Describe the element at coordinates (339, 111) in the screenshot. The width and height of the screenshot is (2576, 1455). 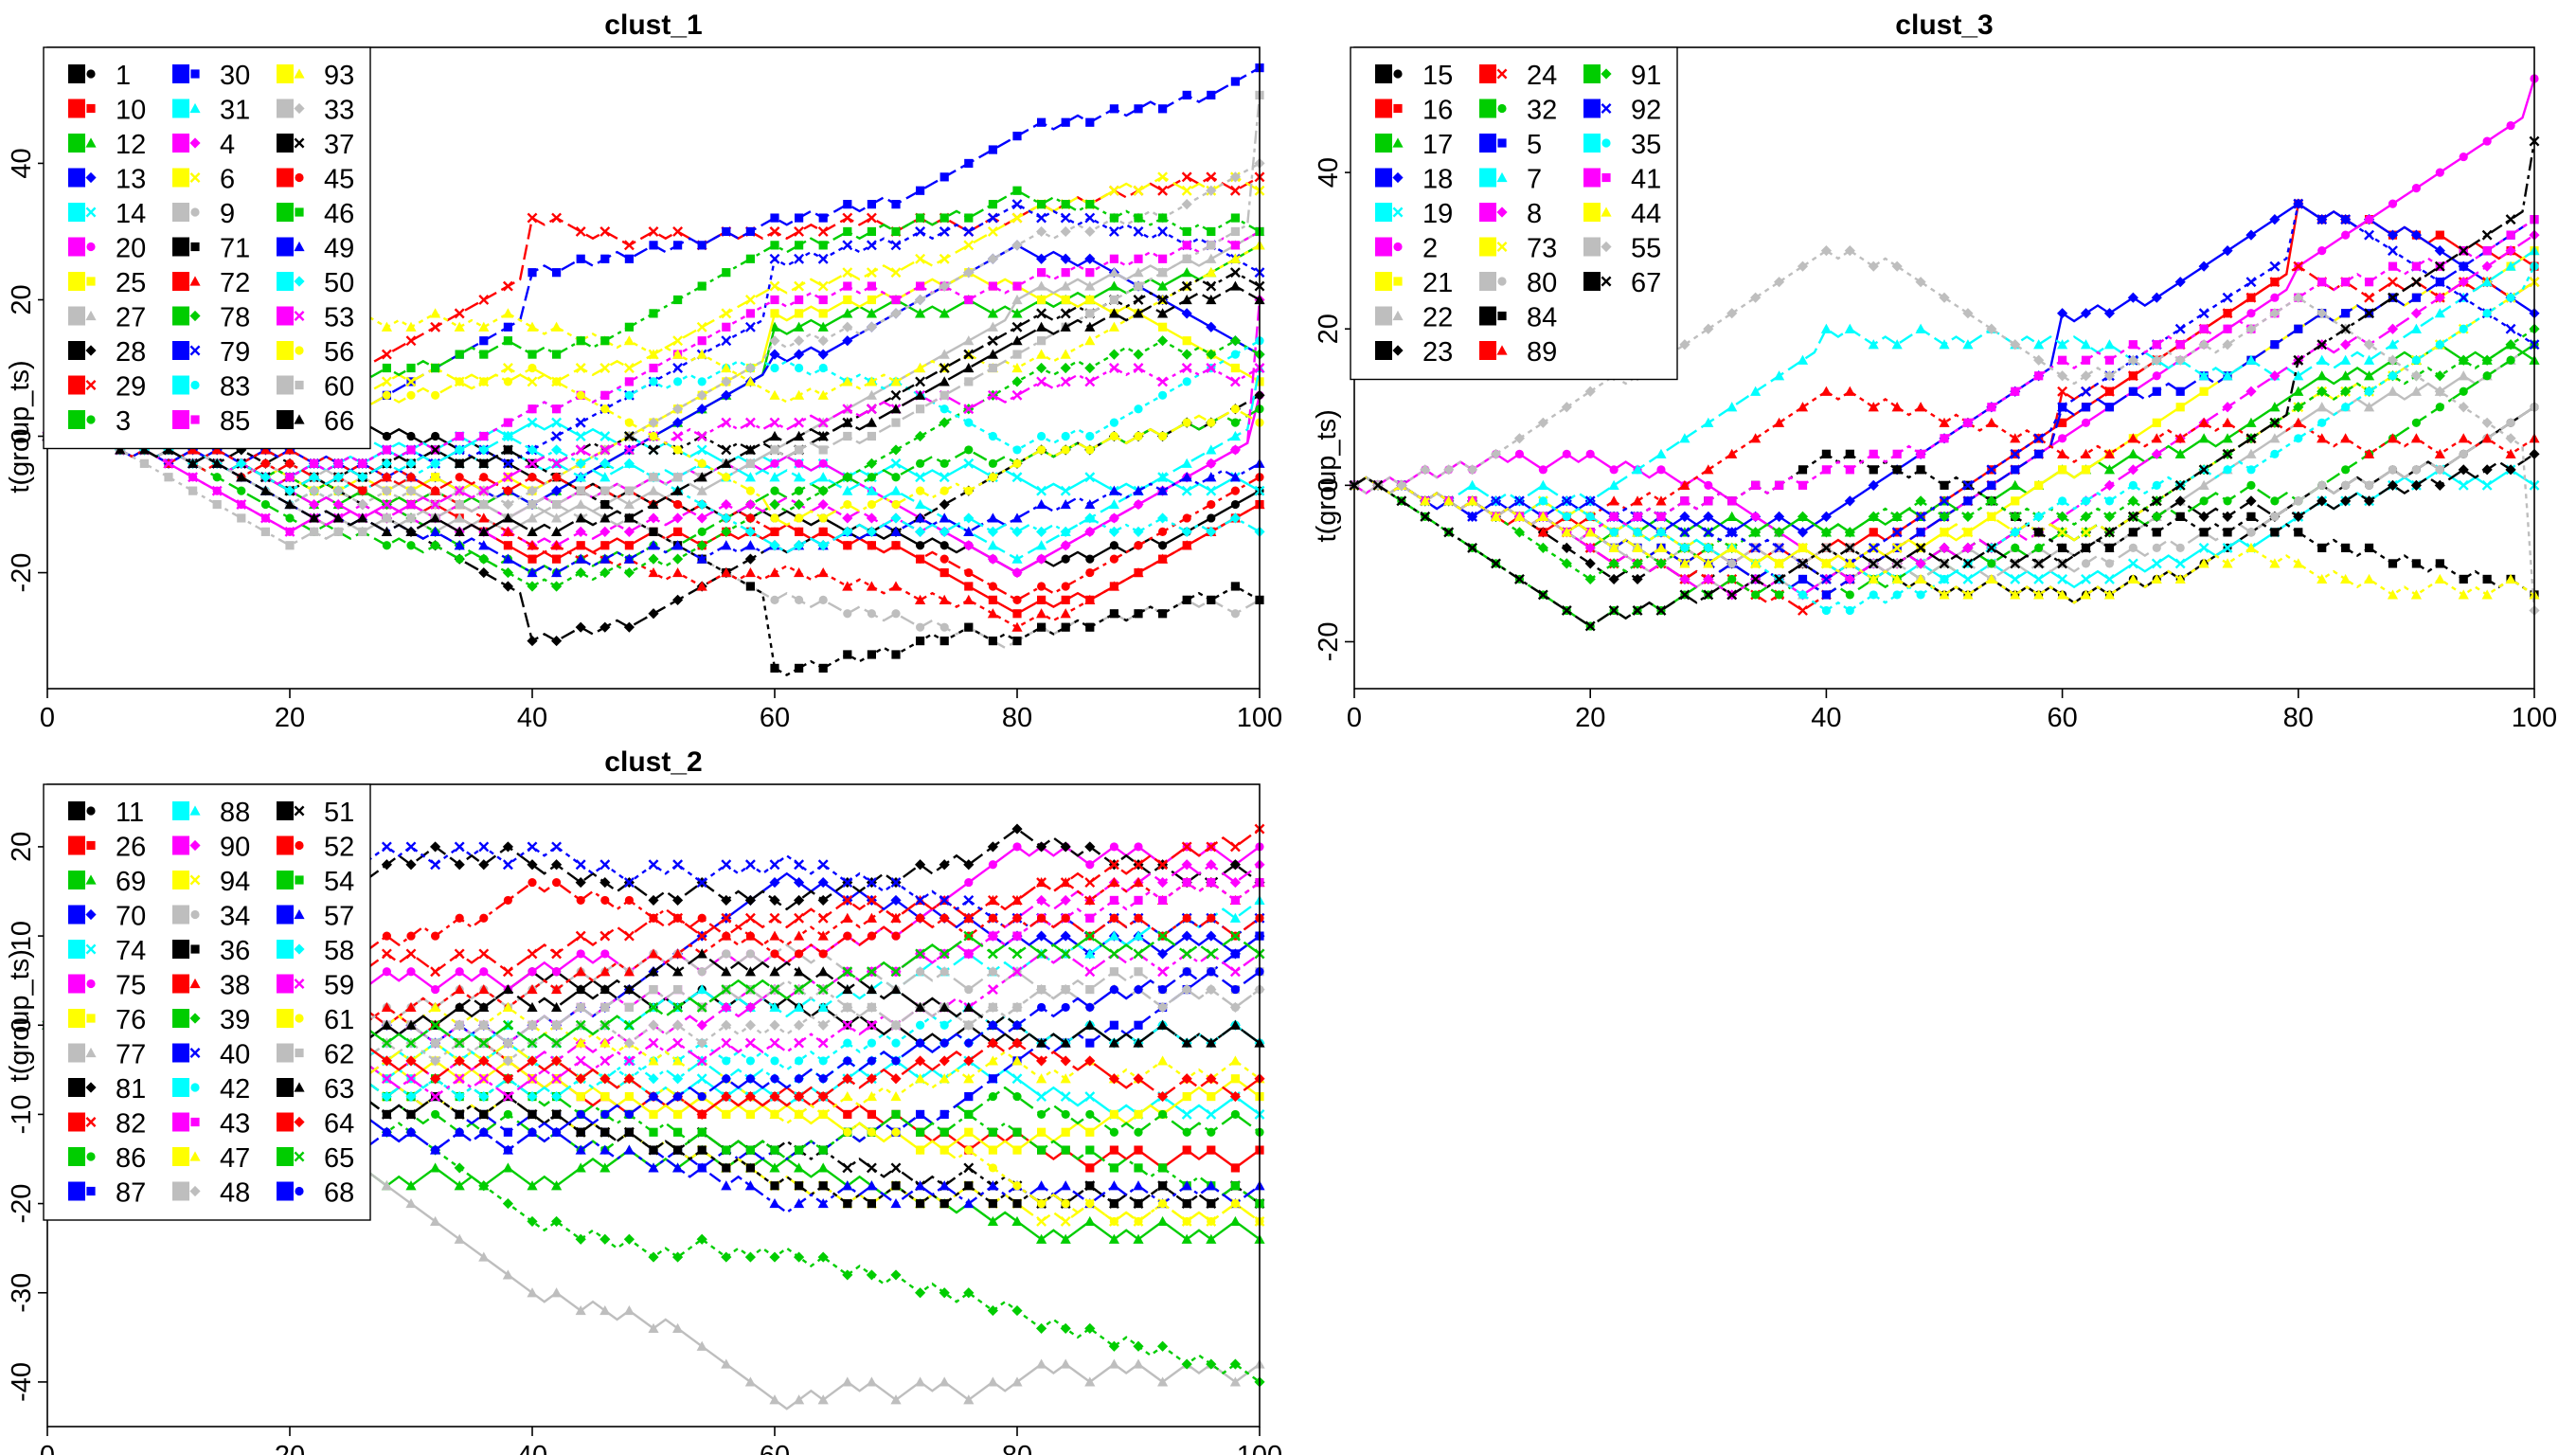
I see `legend-label: 33` at that location.